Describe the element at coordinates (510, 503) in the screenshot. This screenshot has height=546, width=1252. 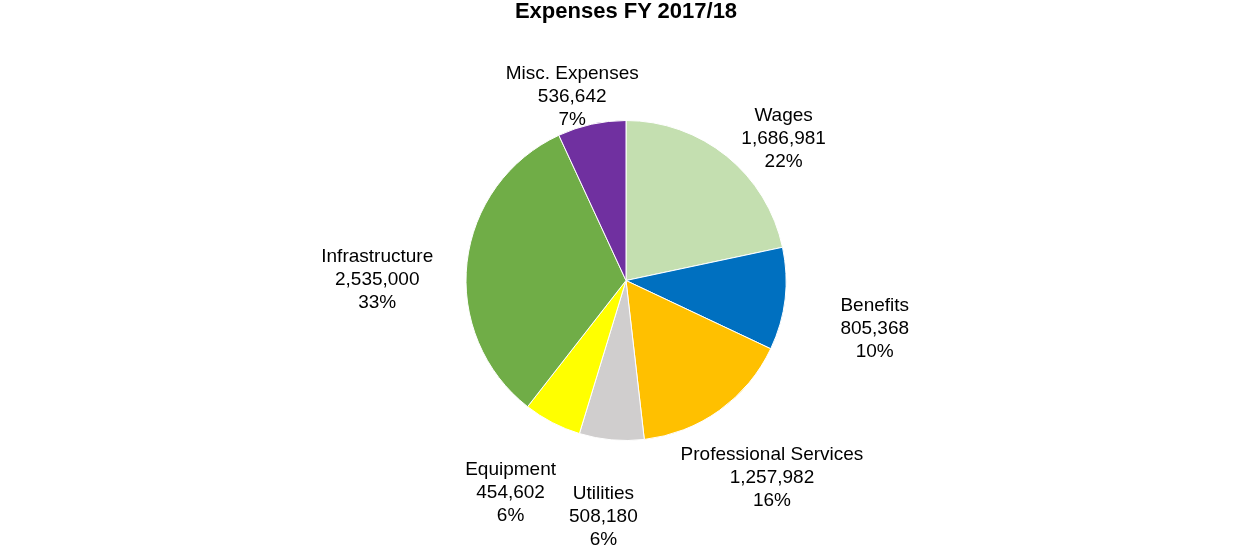
I see `data-label: 454,602 6%` at that location.